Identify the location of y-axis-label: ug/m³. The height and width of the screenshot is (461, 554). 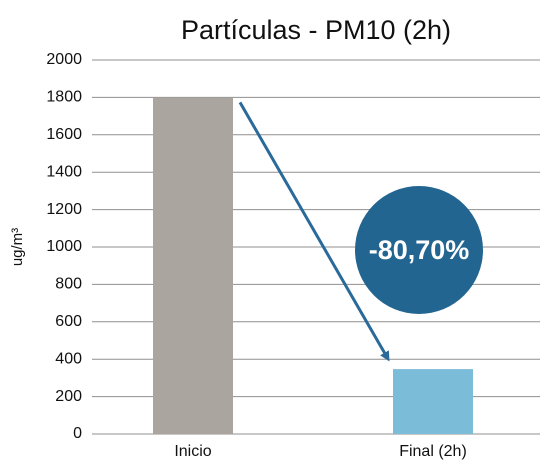
(17, 247).